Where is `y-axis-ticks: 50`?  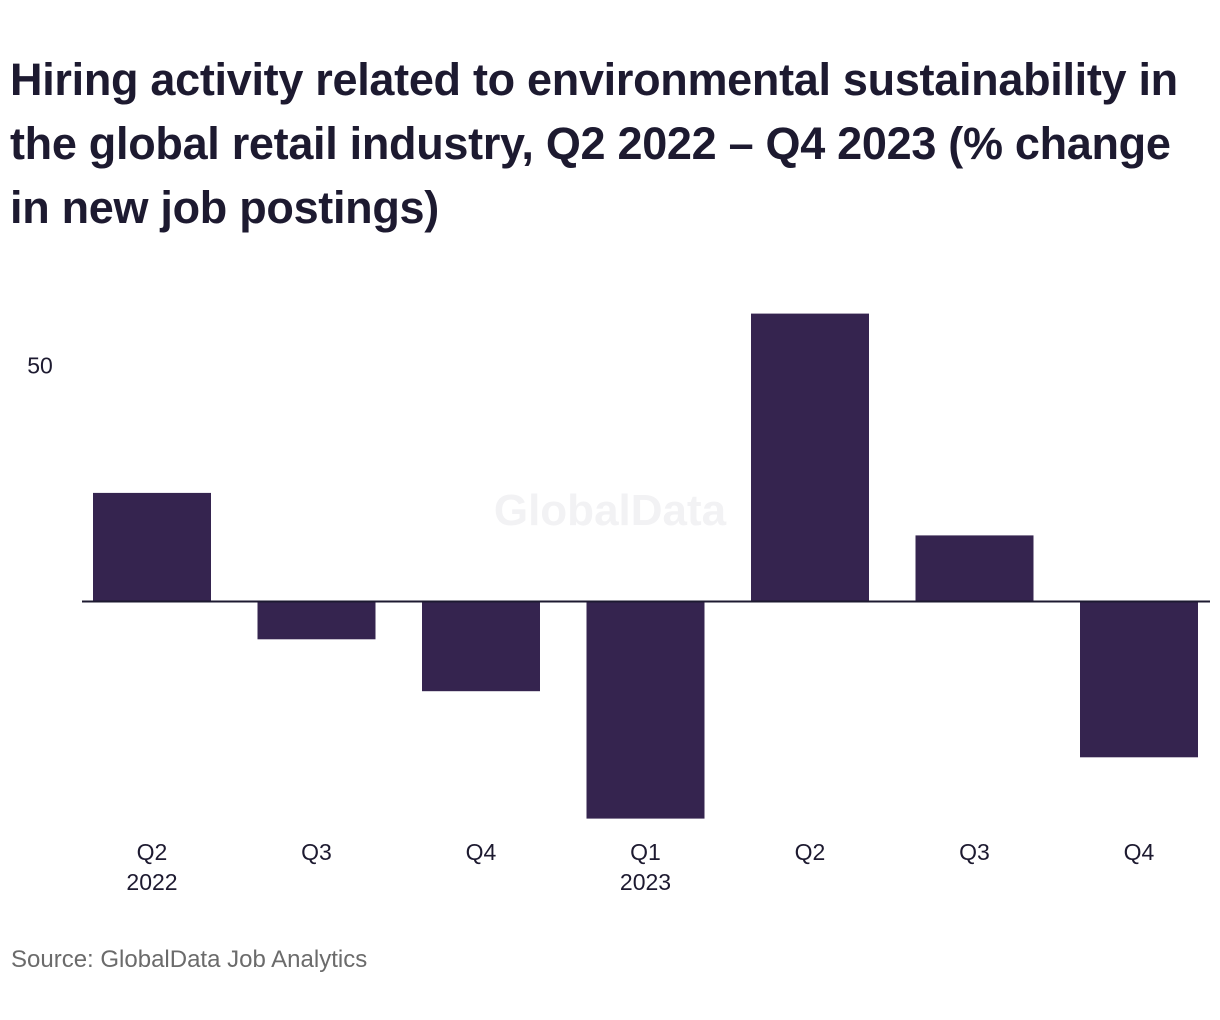
y-axis-ticks: 50 is located at coordinates (40, 366).